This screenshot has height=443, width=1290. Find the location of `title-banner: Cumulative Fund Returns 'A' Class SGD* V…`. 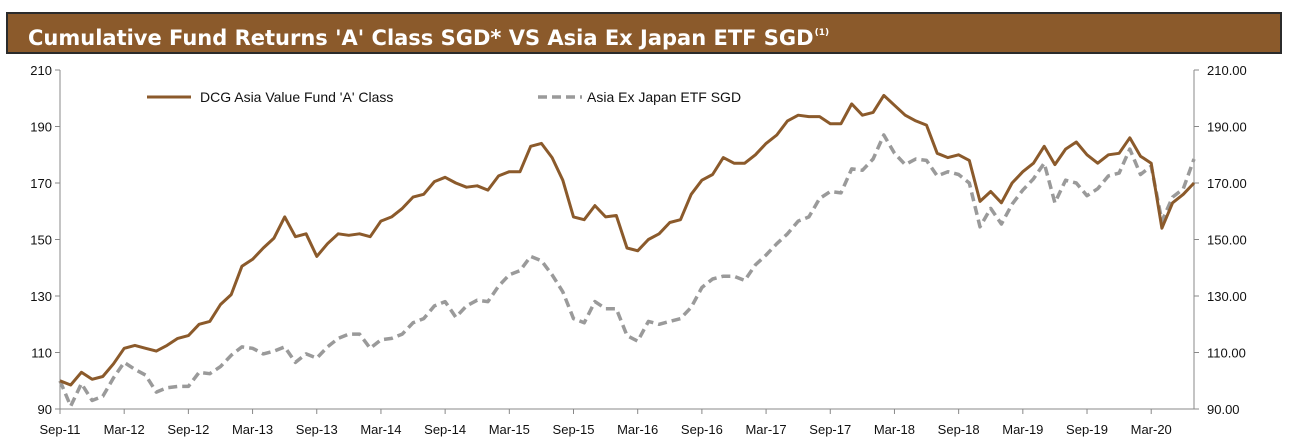

title-banner: Cumulative Fund Returns 'A' Class SGD* V… is located at coordinates (644, 33).